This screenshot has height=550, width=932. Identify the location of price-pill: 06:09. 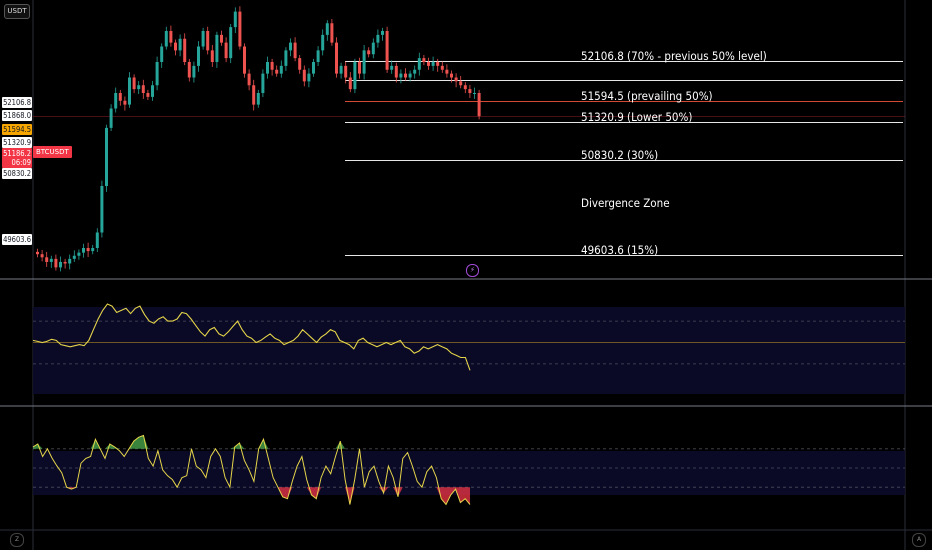
(17, 162).